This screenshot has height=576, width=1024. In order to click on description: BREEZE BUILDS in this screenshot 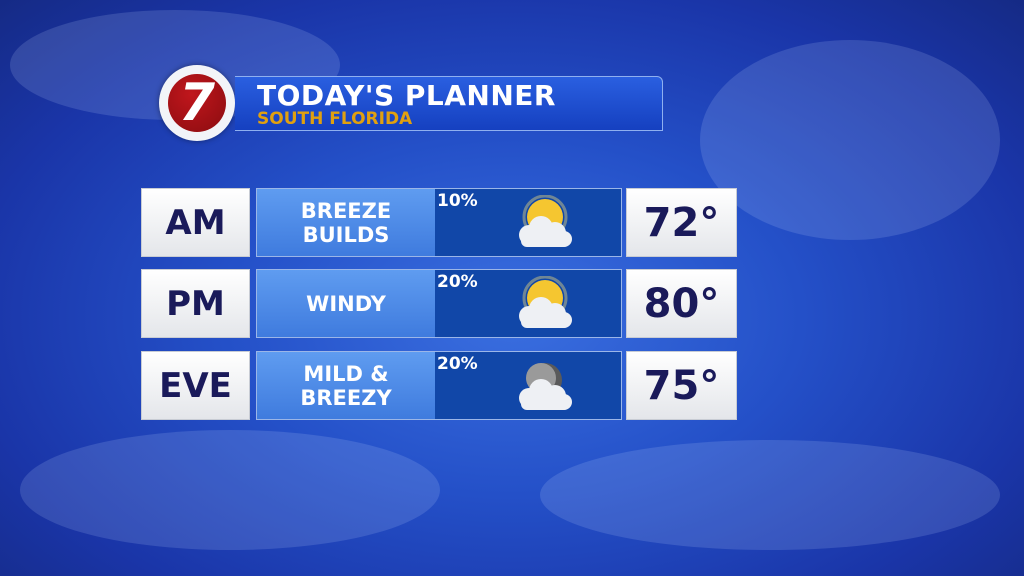, I will do `click(346, 222)`.